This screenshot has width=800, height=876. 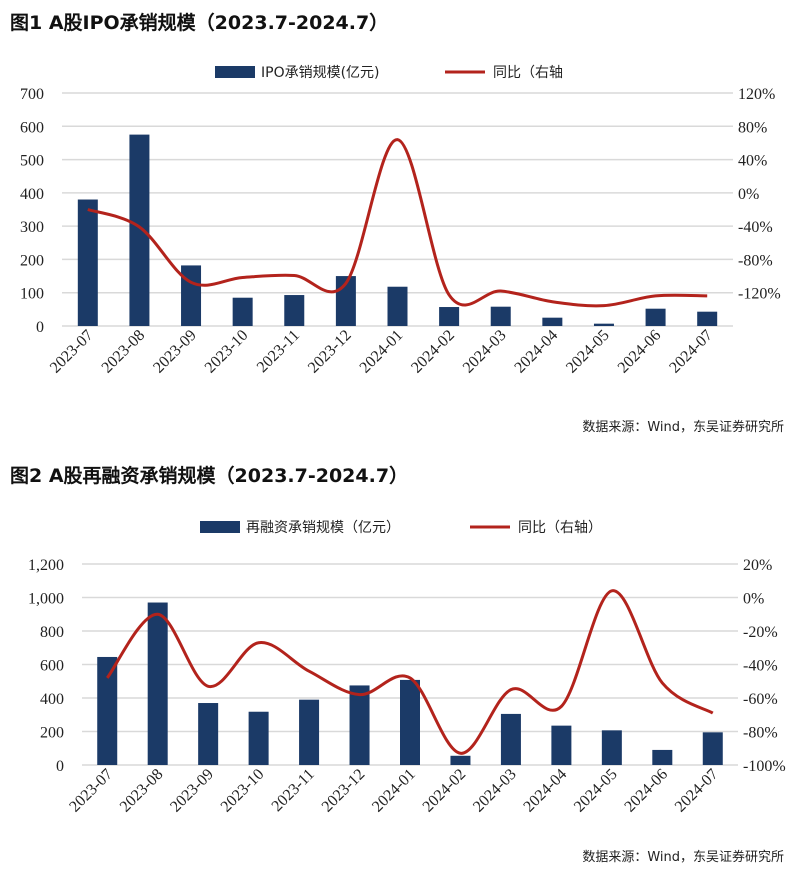 What do you see at coordinates (752, 127) in the screenshot?
I see `right-tick-label: 80%` at bounding box center [752, 127].